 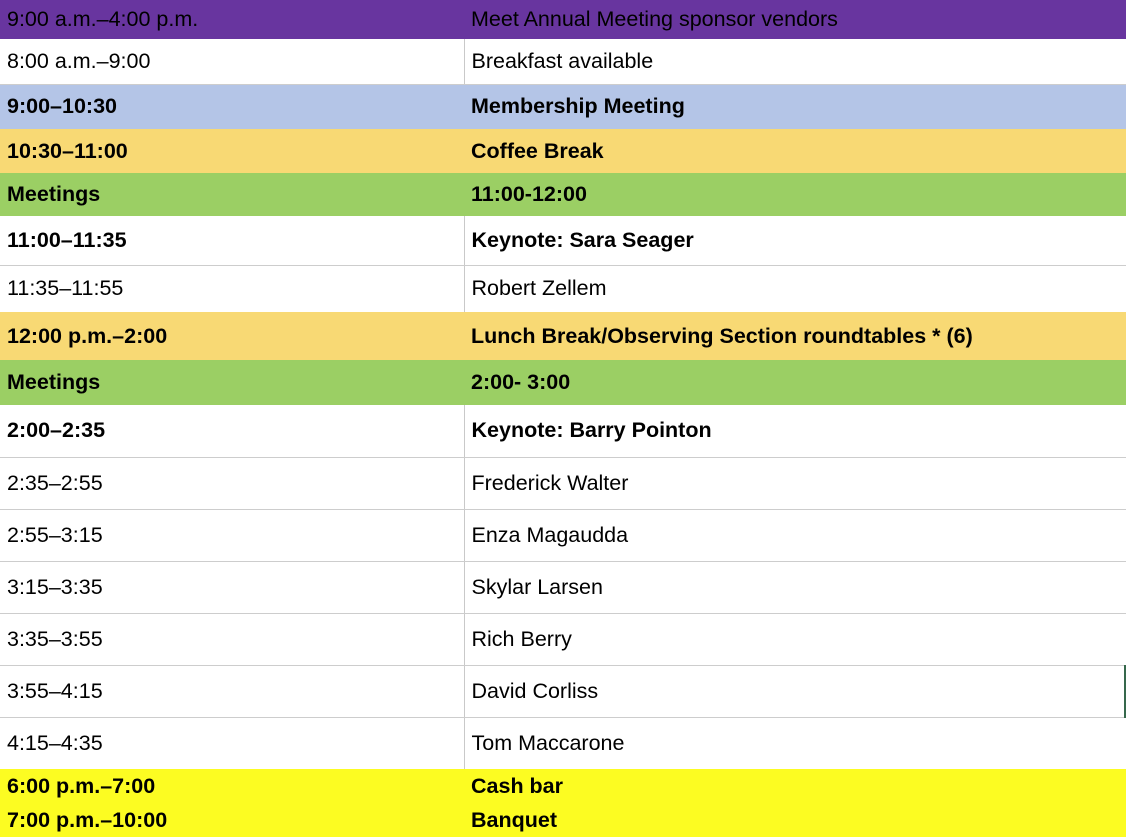 I want to click on table-row: 7:00 p.m.–10:00 Banquet, so click(x=563, y=820).